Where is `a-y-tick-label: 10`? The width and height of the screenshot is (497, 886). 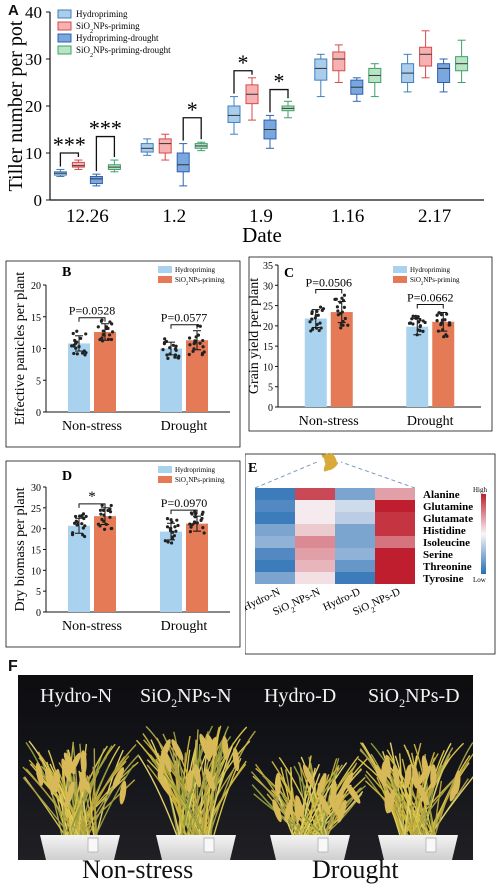
a-y-tick-label: 10 is located at coordinates (33, 153).